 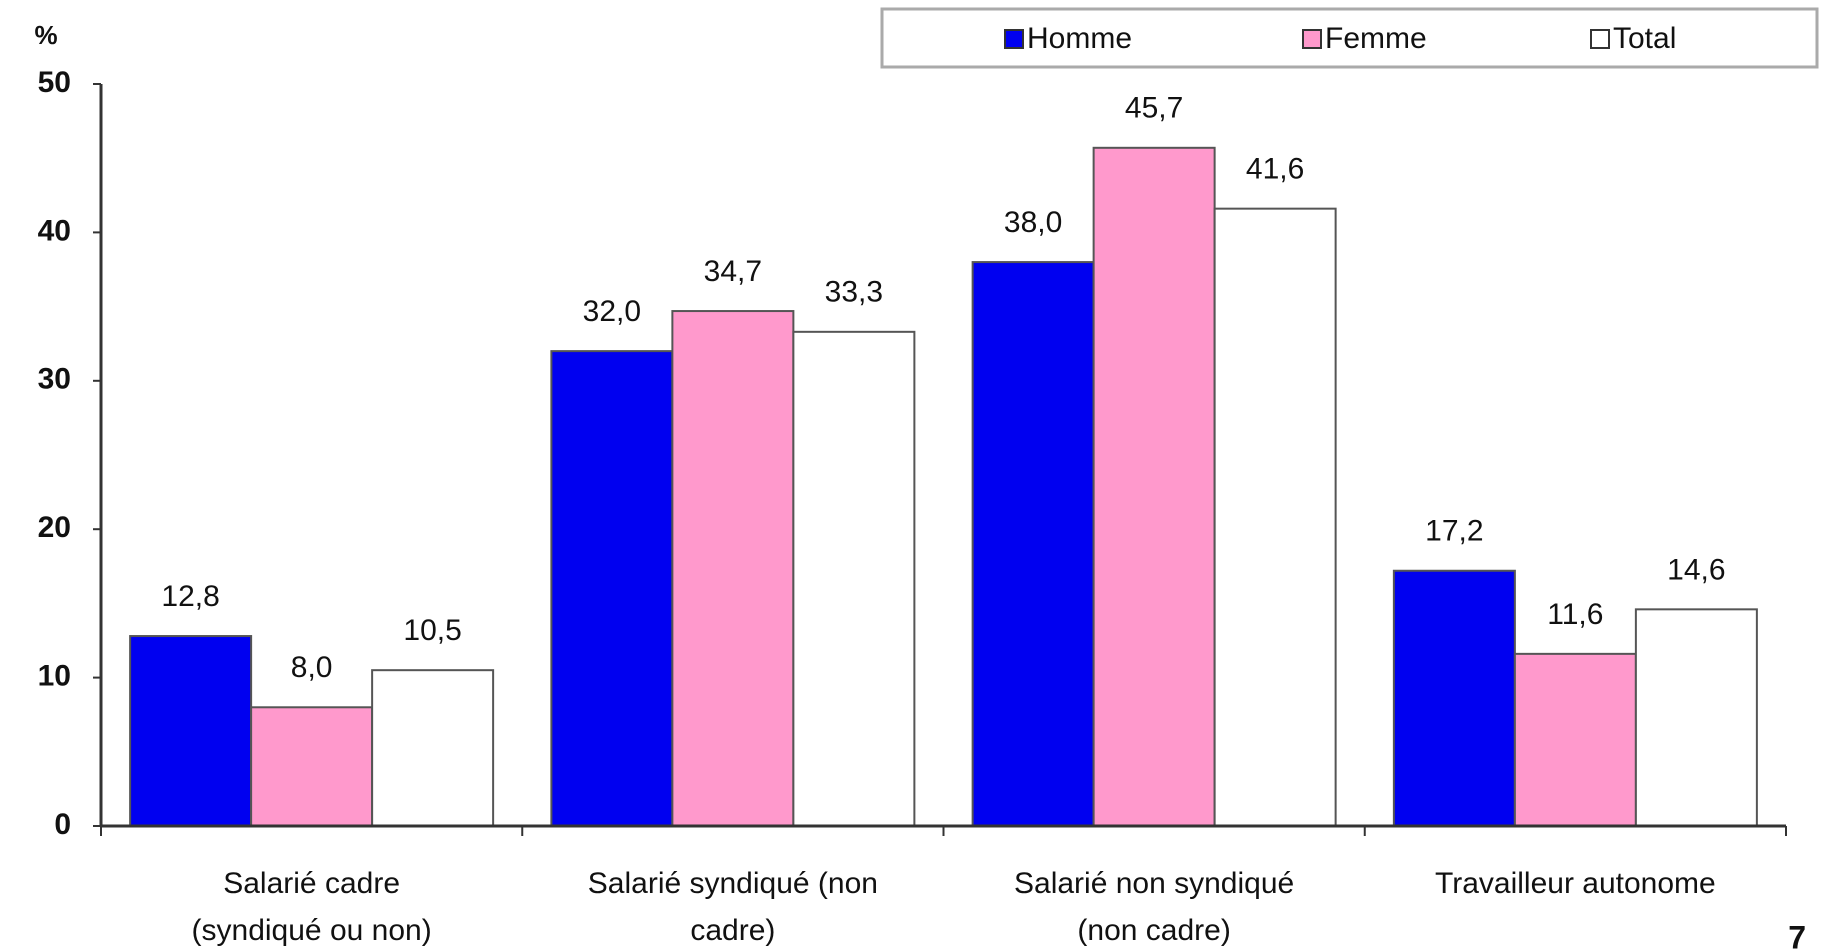 What do you see at coordinates (54, 379) in the screenshot?
I see `y-tick-label: 30` at bounding box center [54, 379].